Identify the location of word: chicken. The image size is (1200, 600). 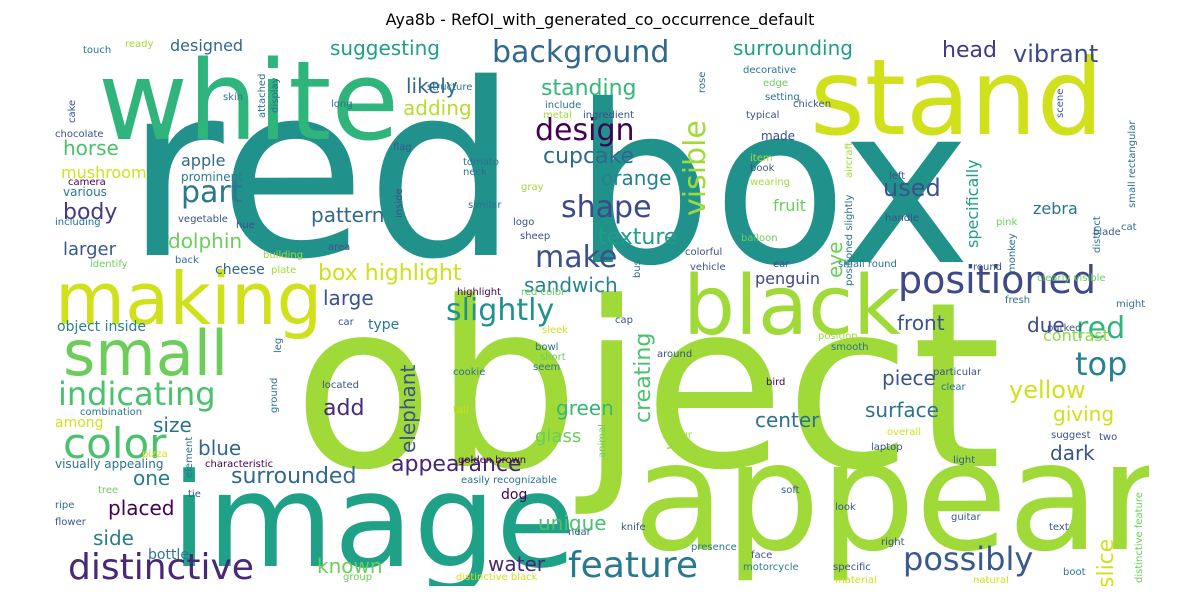
(812, 104).